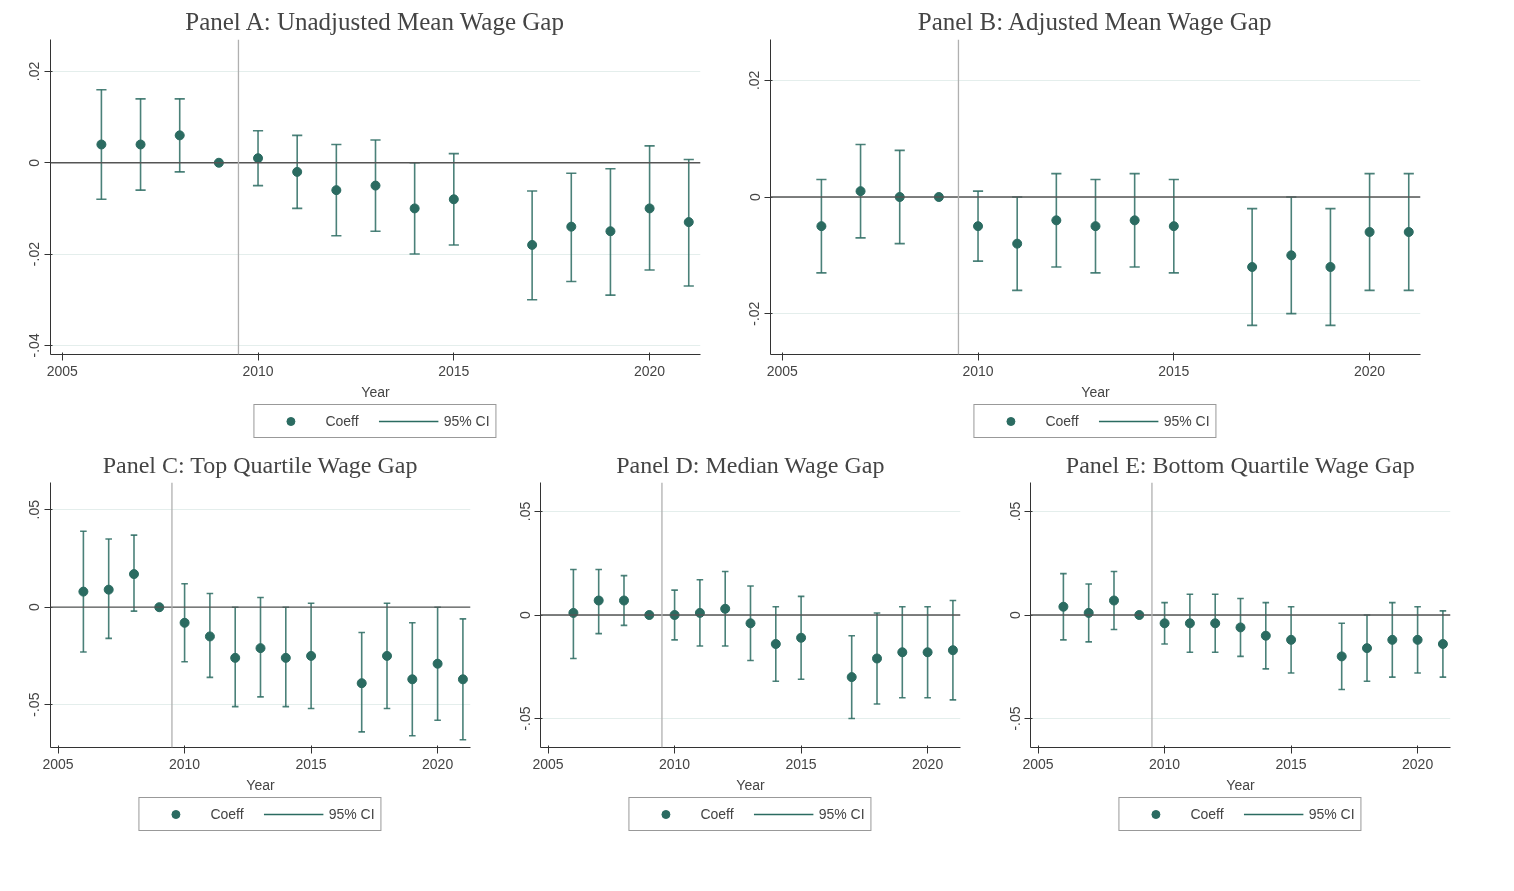  Describe the element at coordinates (1094, 21) in the screenshot. I see `chart-title: Panel B: Adjusted Mean Wage Gap` at that location.